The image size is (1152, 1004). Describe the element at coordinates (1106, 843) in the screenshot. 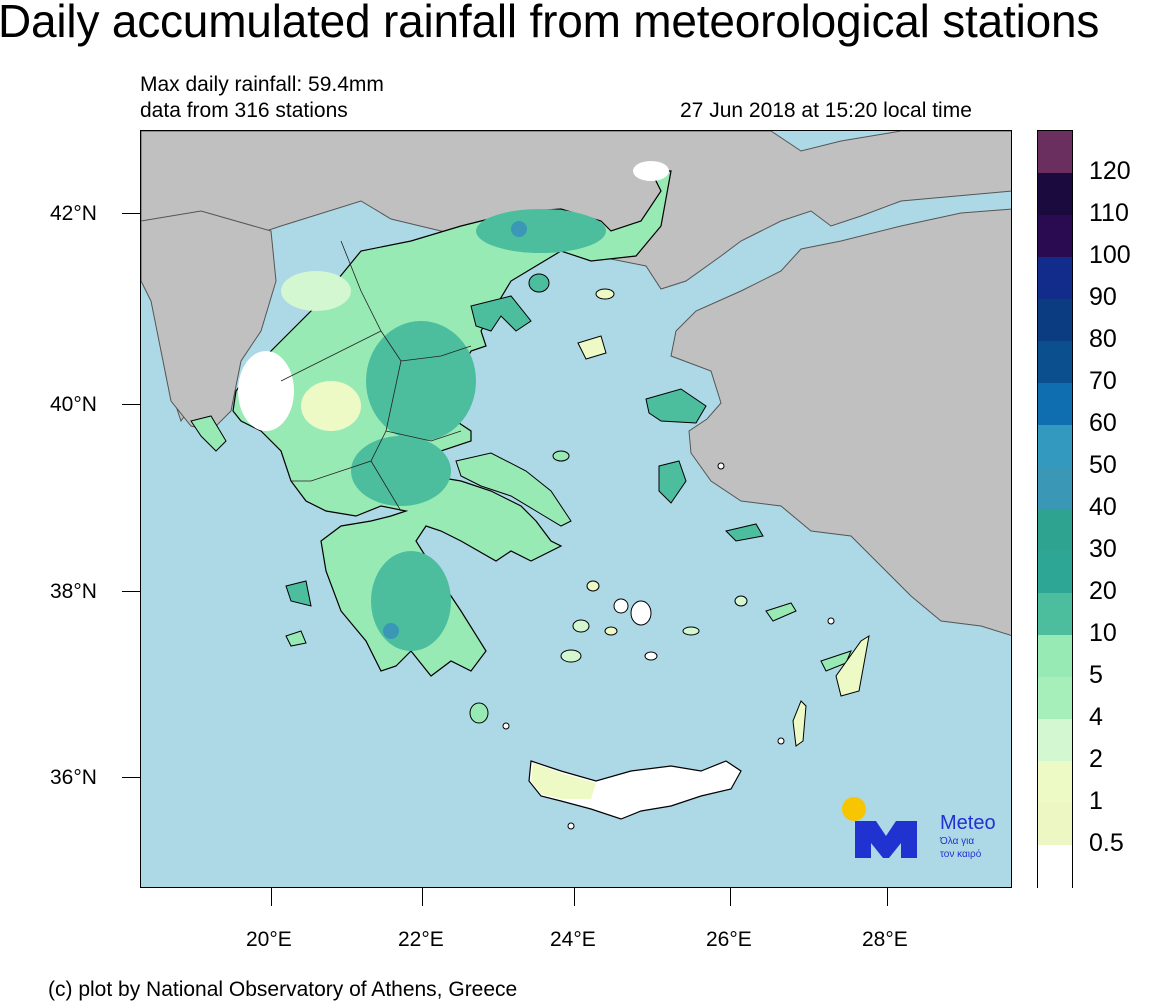

I see `colorbar-label: 0.5` at that location.